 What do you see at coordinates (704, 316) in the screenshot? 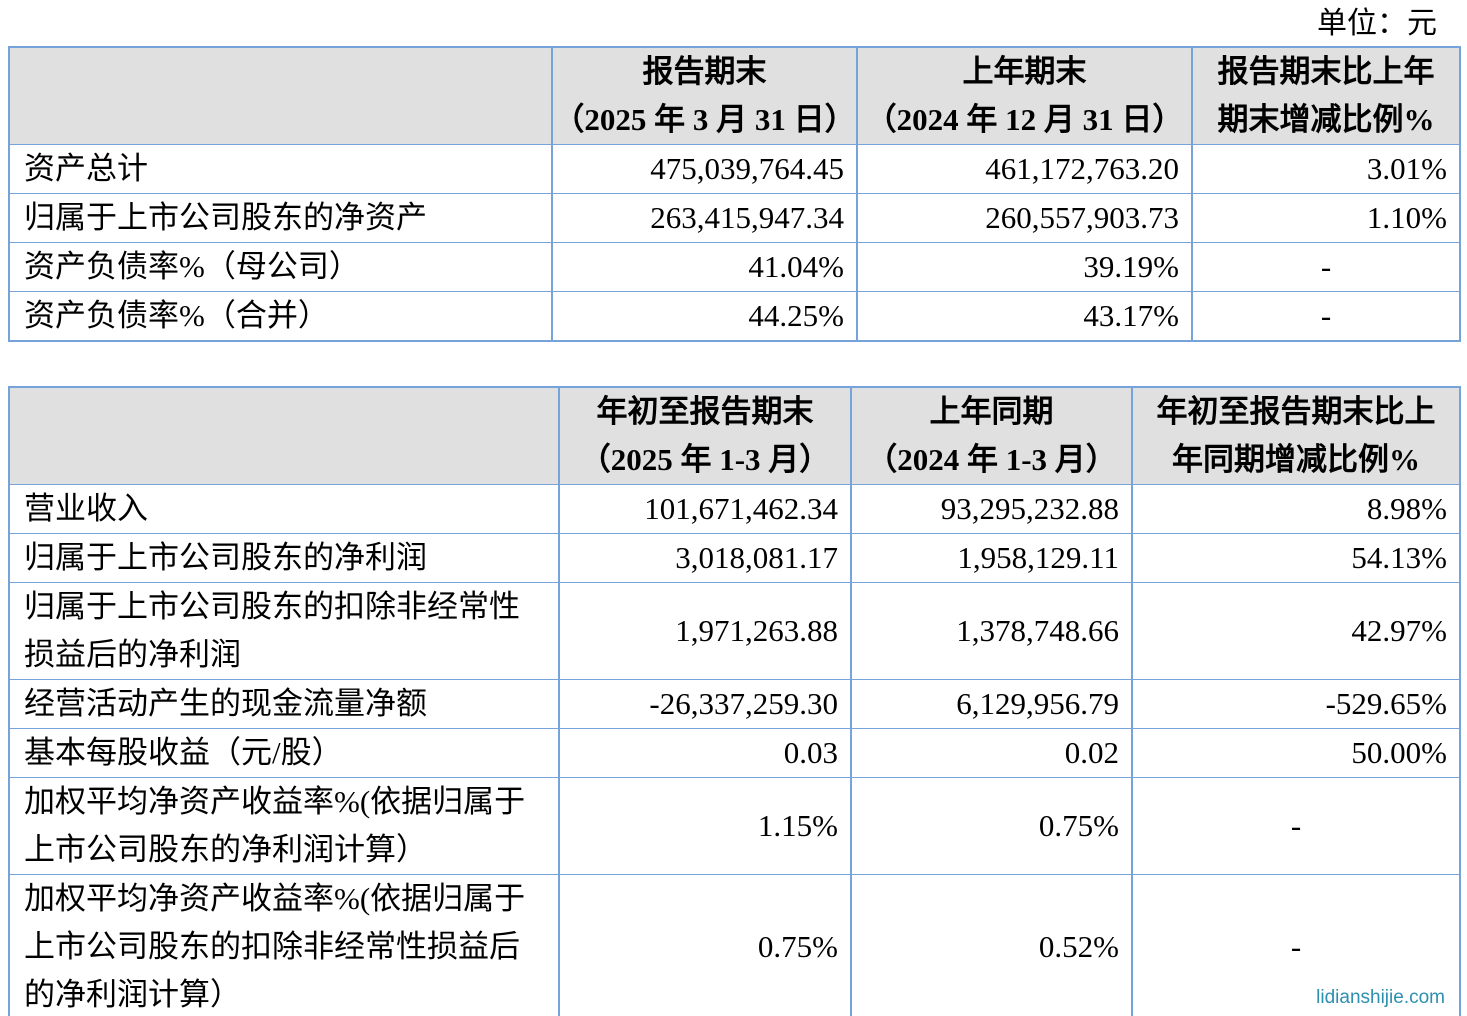
I see `cell-value: 44.25%` at bounding box center [704, 316].